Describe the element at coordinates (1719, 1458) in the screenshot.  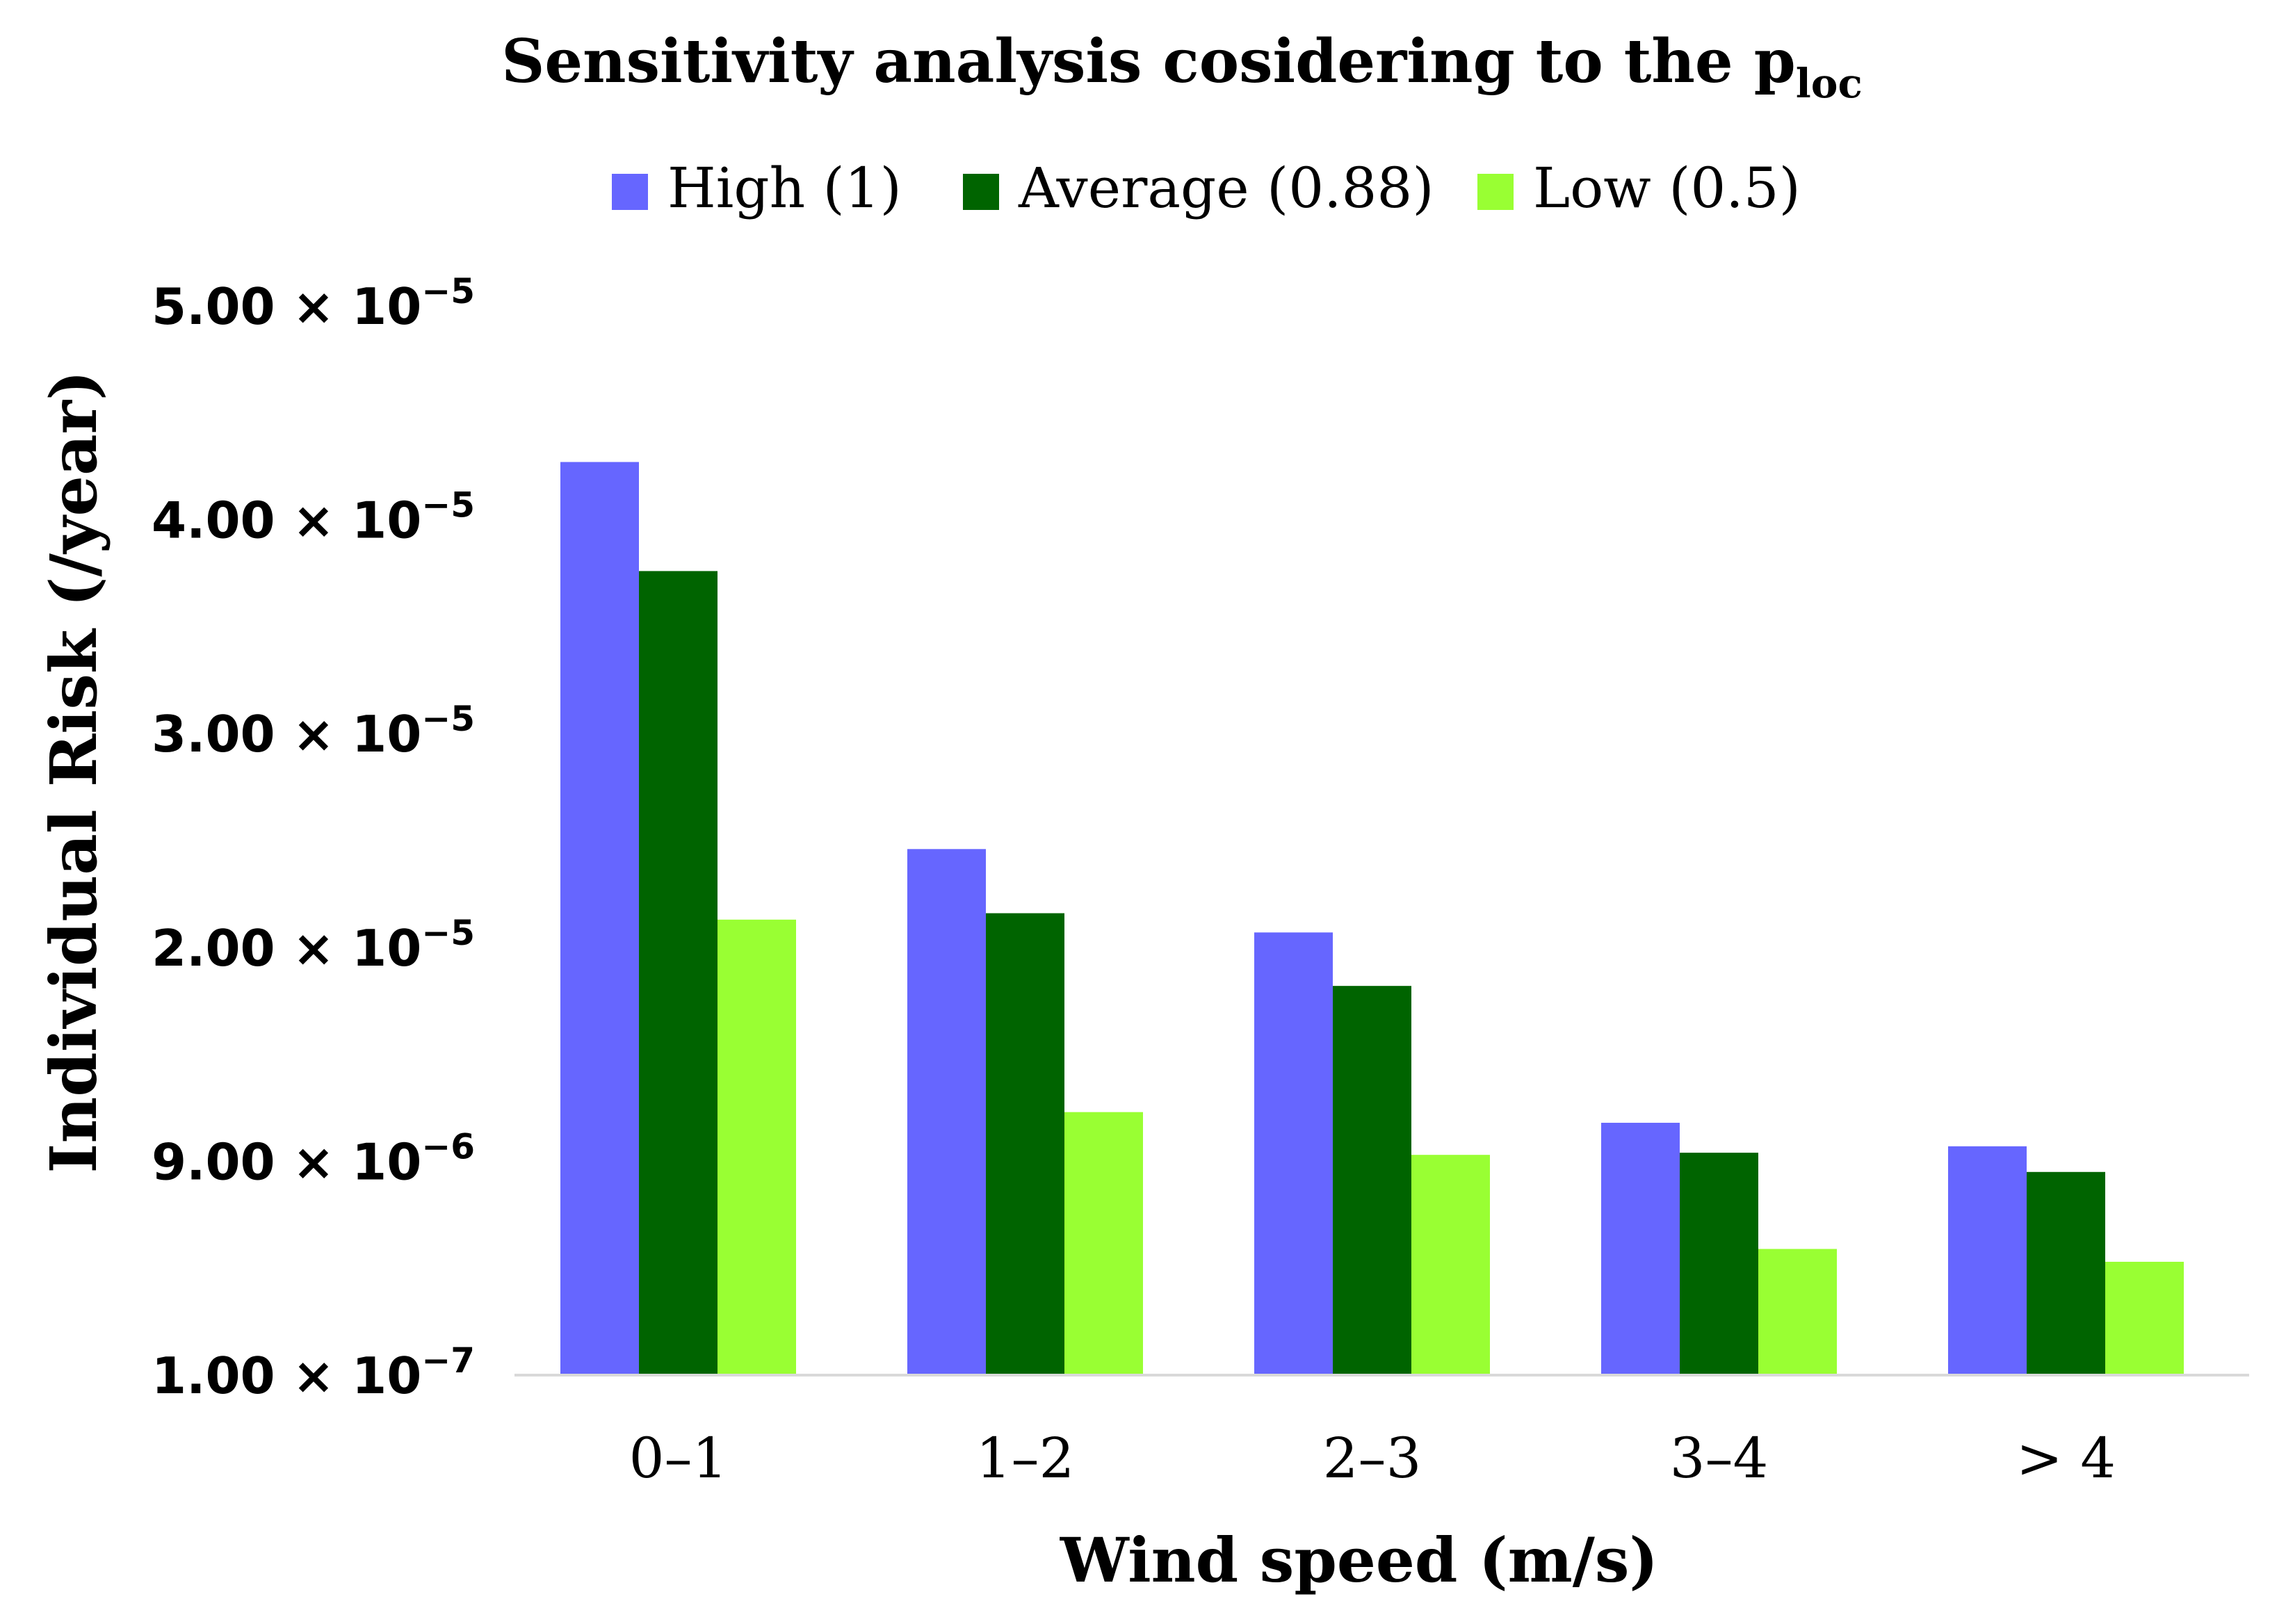
I see `x-tick-label: 3–4` at that location.